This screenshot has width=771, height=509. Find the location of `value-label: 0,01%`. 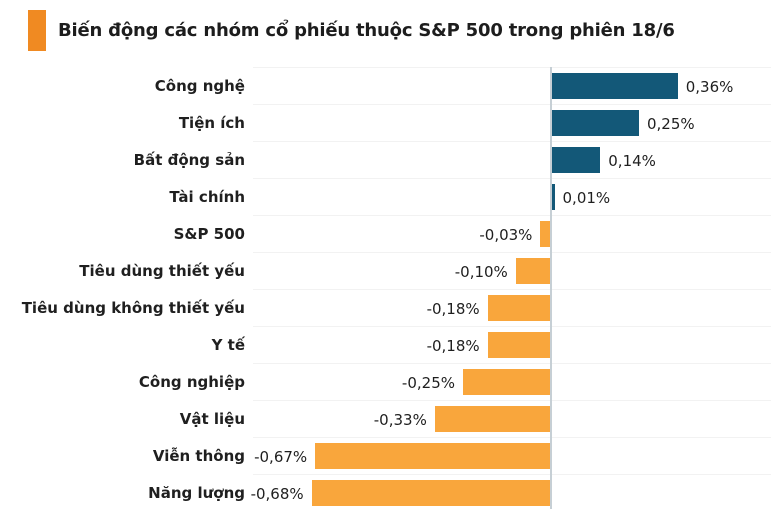

value-label: 0,01% is located at coordinates (586, 197).